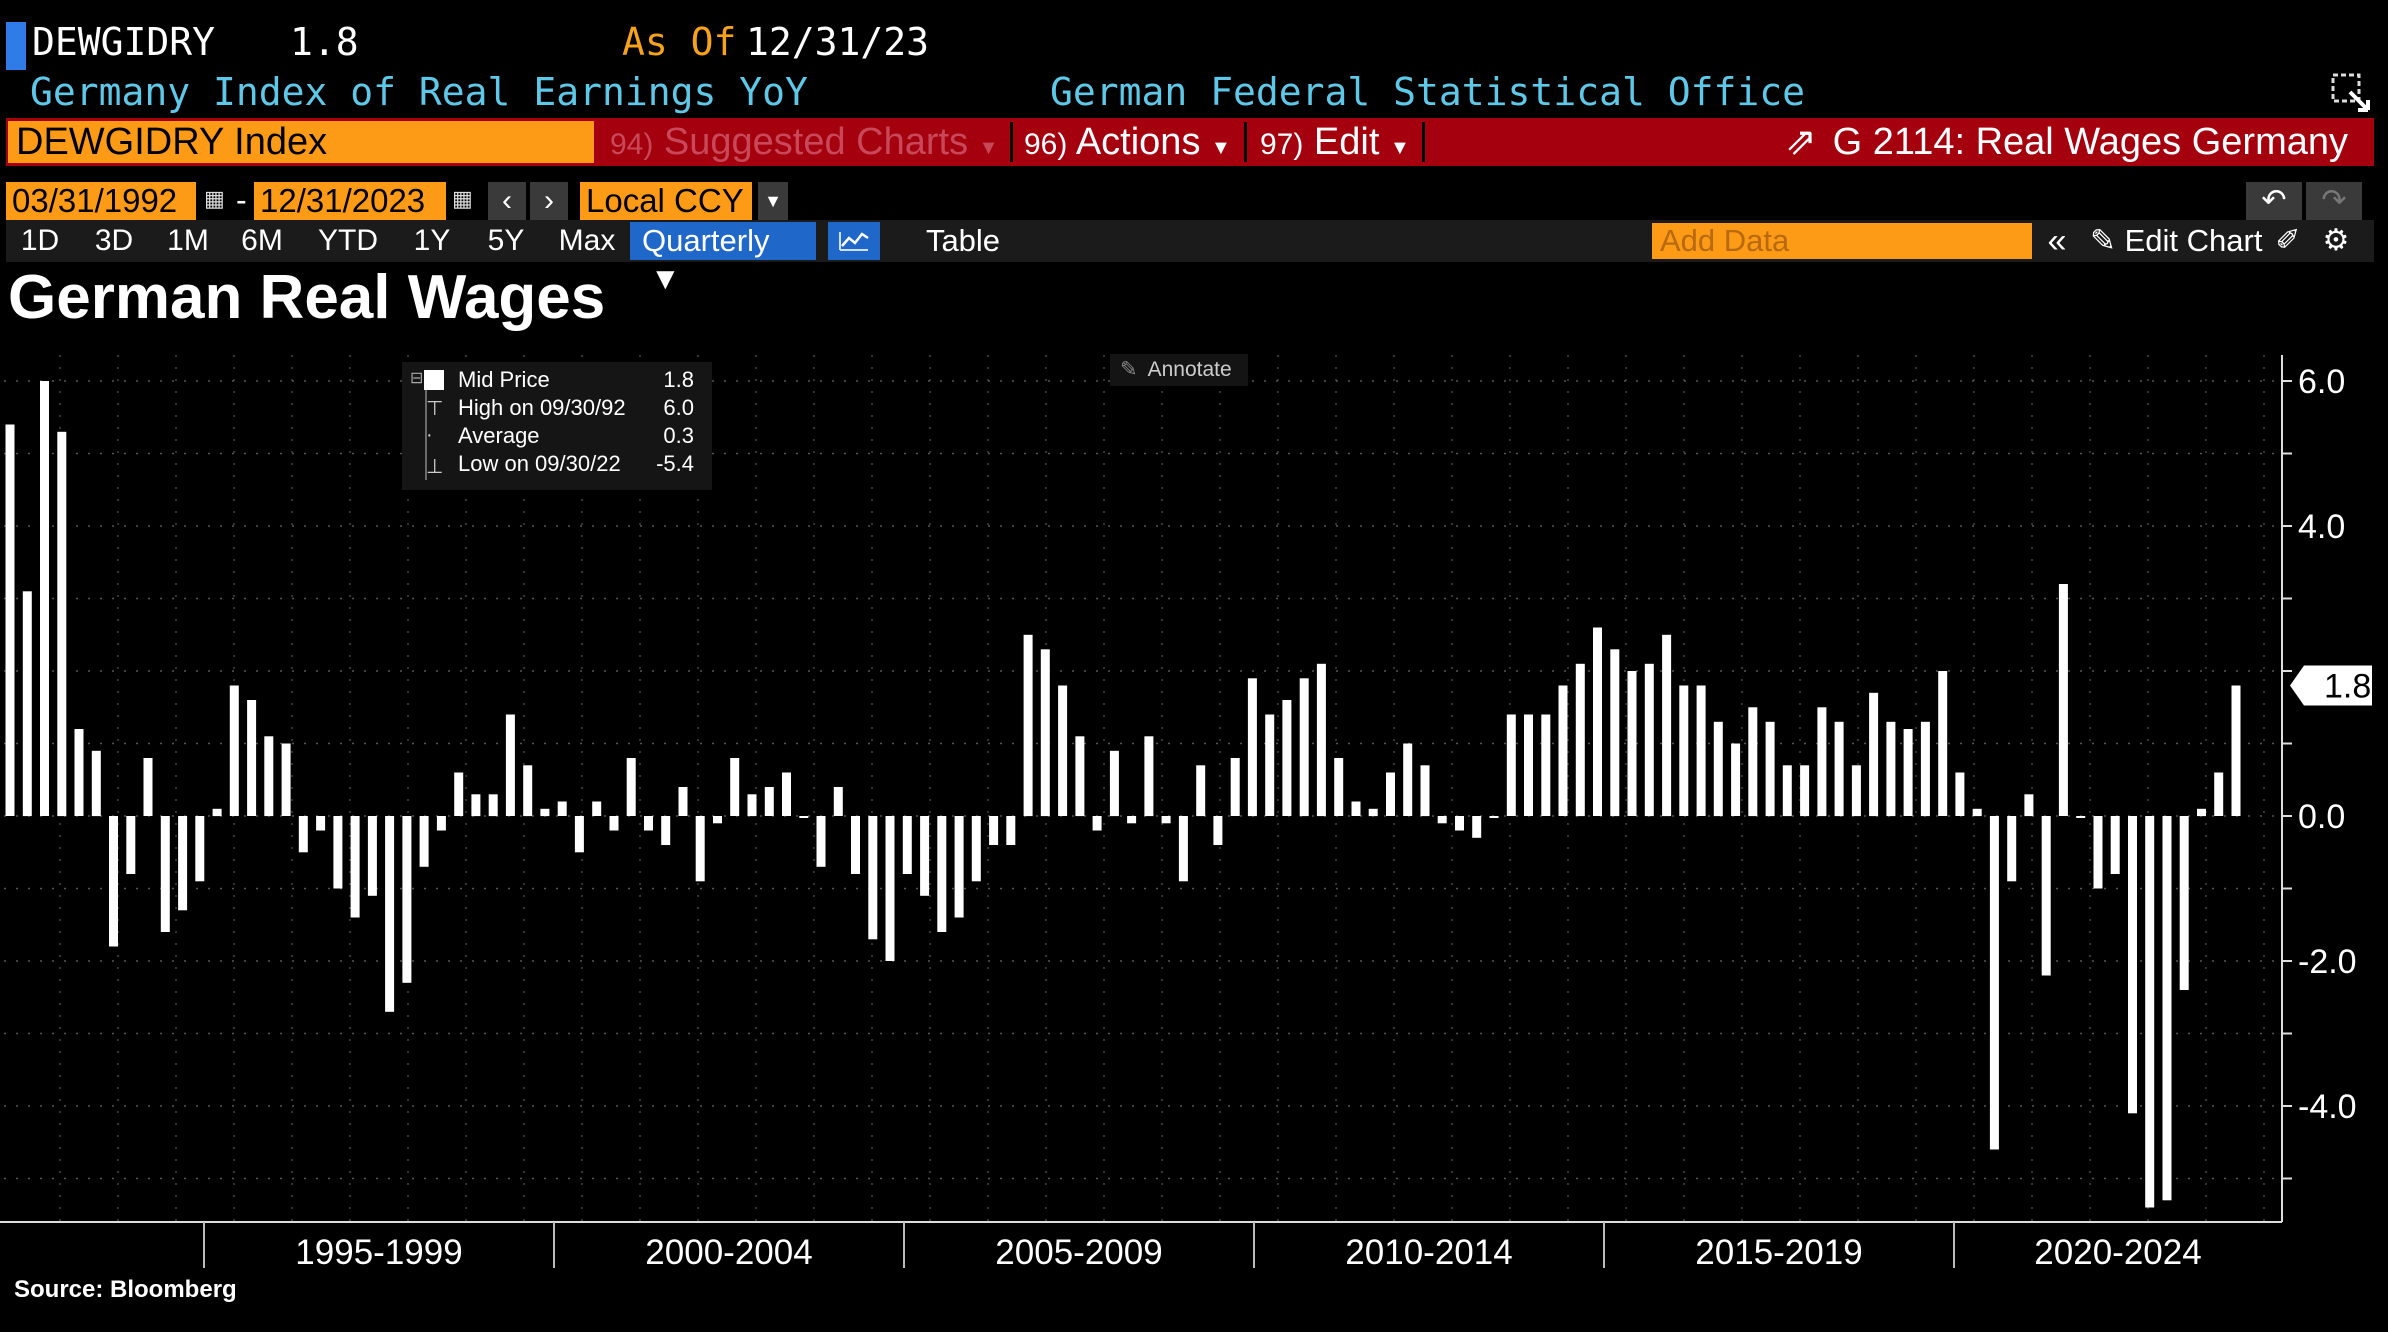  Describe the element at coordinates (432, 240) in the screenshot. I see `period-1y: 1Y` at that location.